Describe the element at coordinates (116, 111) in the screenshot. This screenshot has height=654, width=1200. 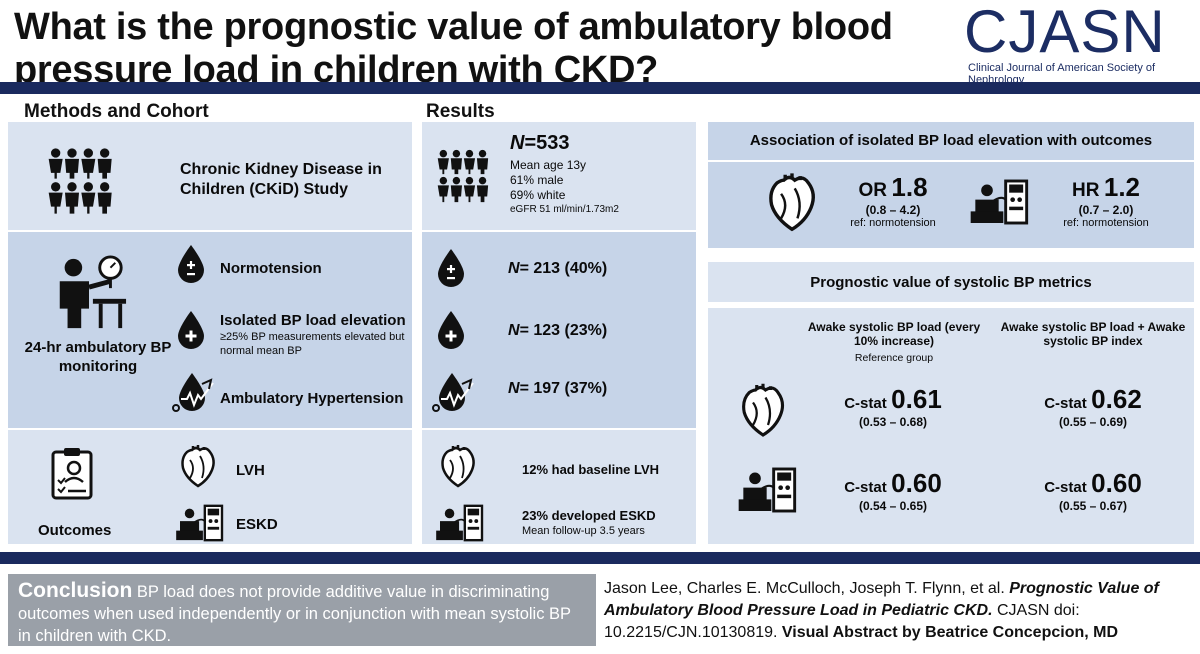
I see `methods-heading: Methods and Cohort` at that location.